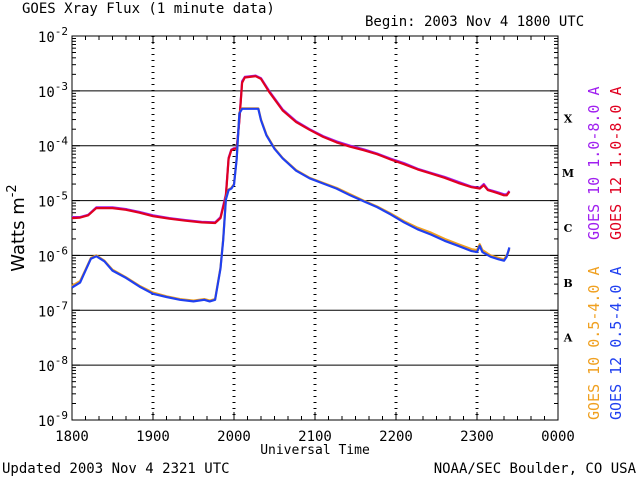 The image size is (640, 480). Describe the element at coordinates (594, 343) in the screenshot. I see `legend-goes10-short: GOES 10 0.5-4.0 A` at that location.